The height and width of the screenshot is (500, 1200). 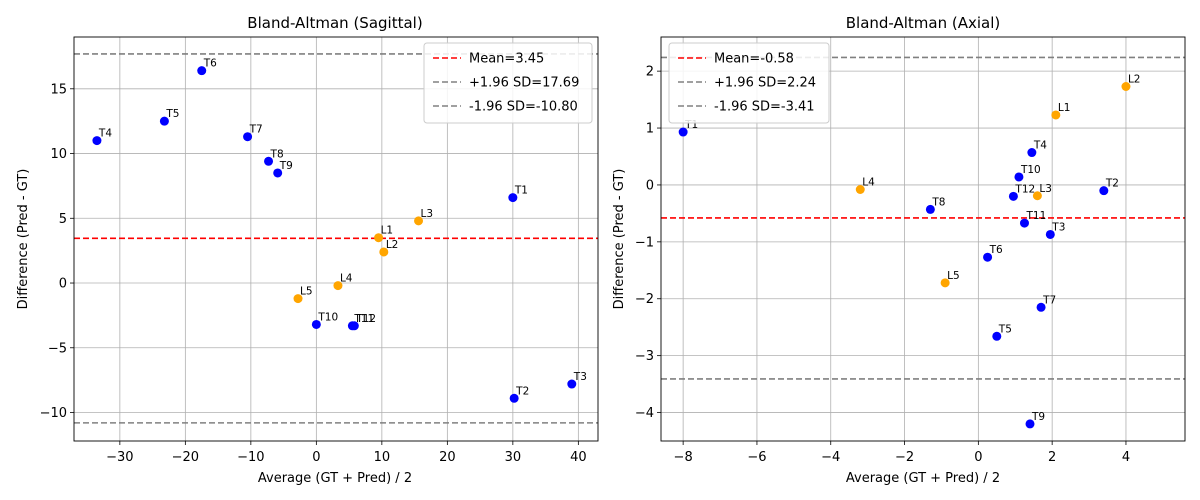 I want to click on legend-lower-label: -1.96 SD=-10.80, so click(x=523, y=107).